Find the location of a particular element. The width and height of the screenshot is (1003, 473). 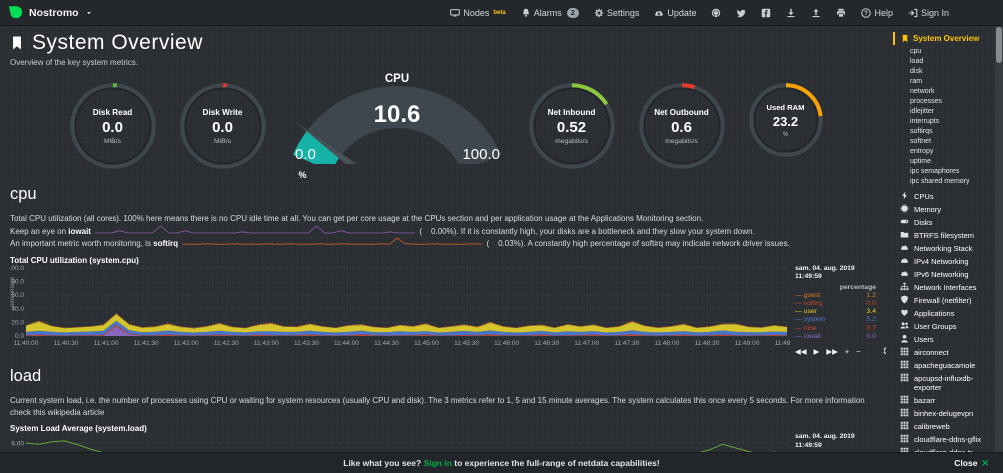

sidebar-item-firewall-netfilter-: Firewall (netfilter) is located at coordinates (943, 300).